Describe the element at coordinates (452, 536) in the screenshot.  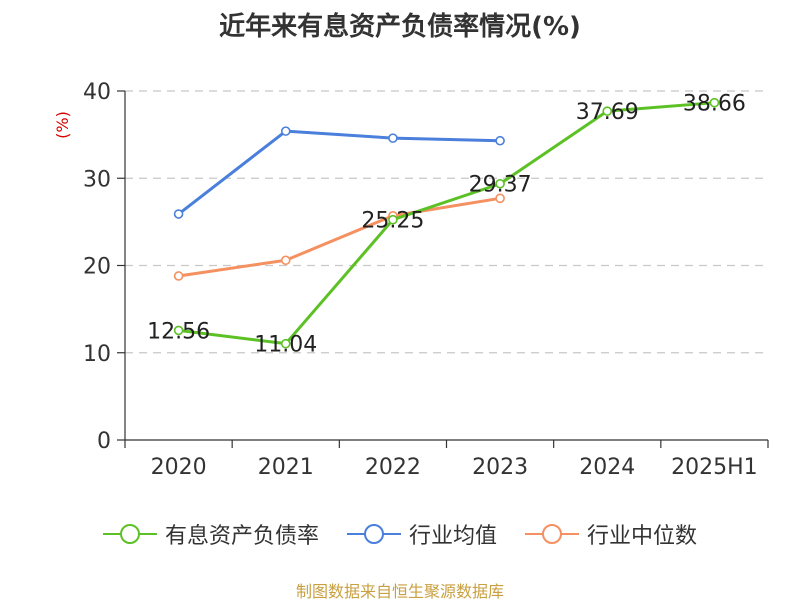
I see `legend-label: 行业均值` at that location.